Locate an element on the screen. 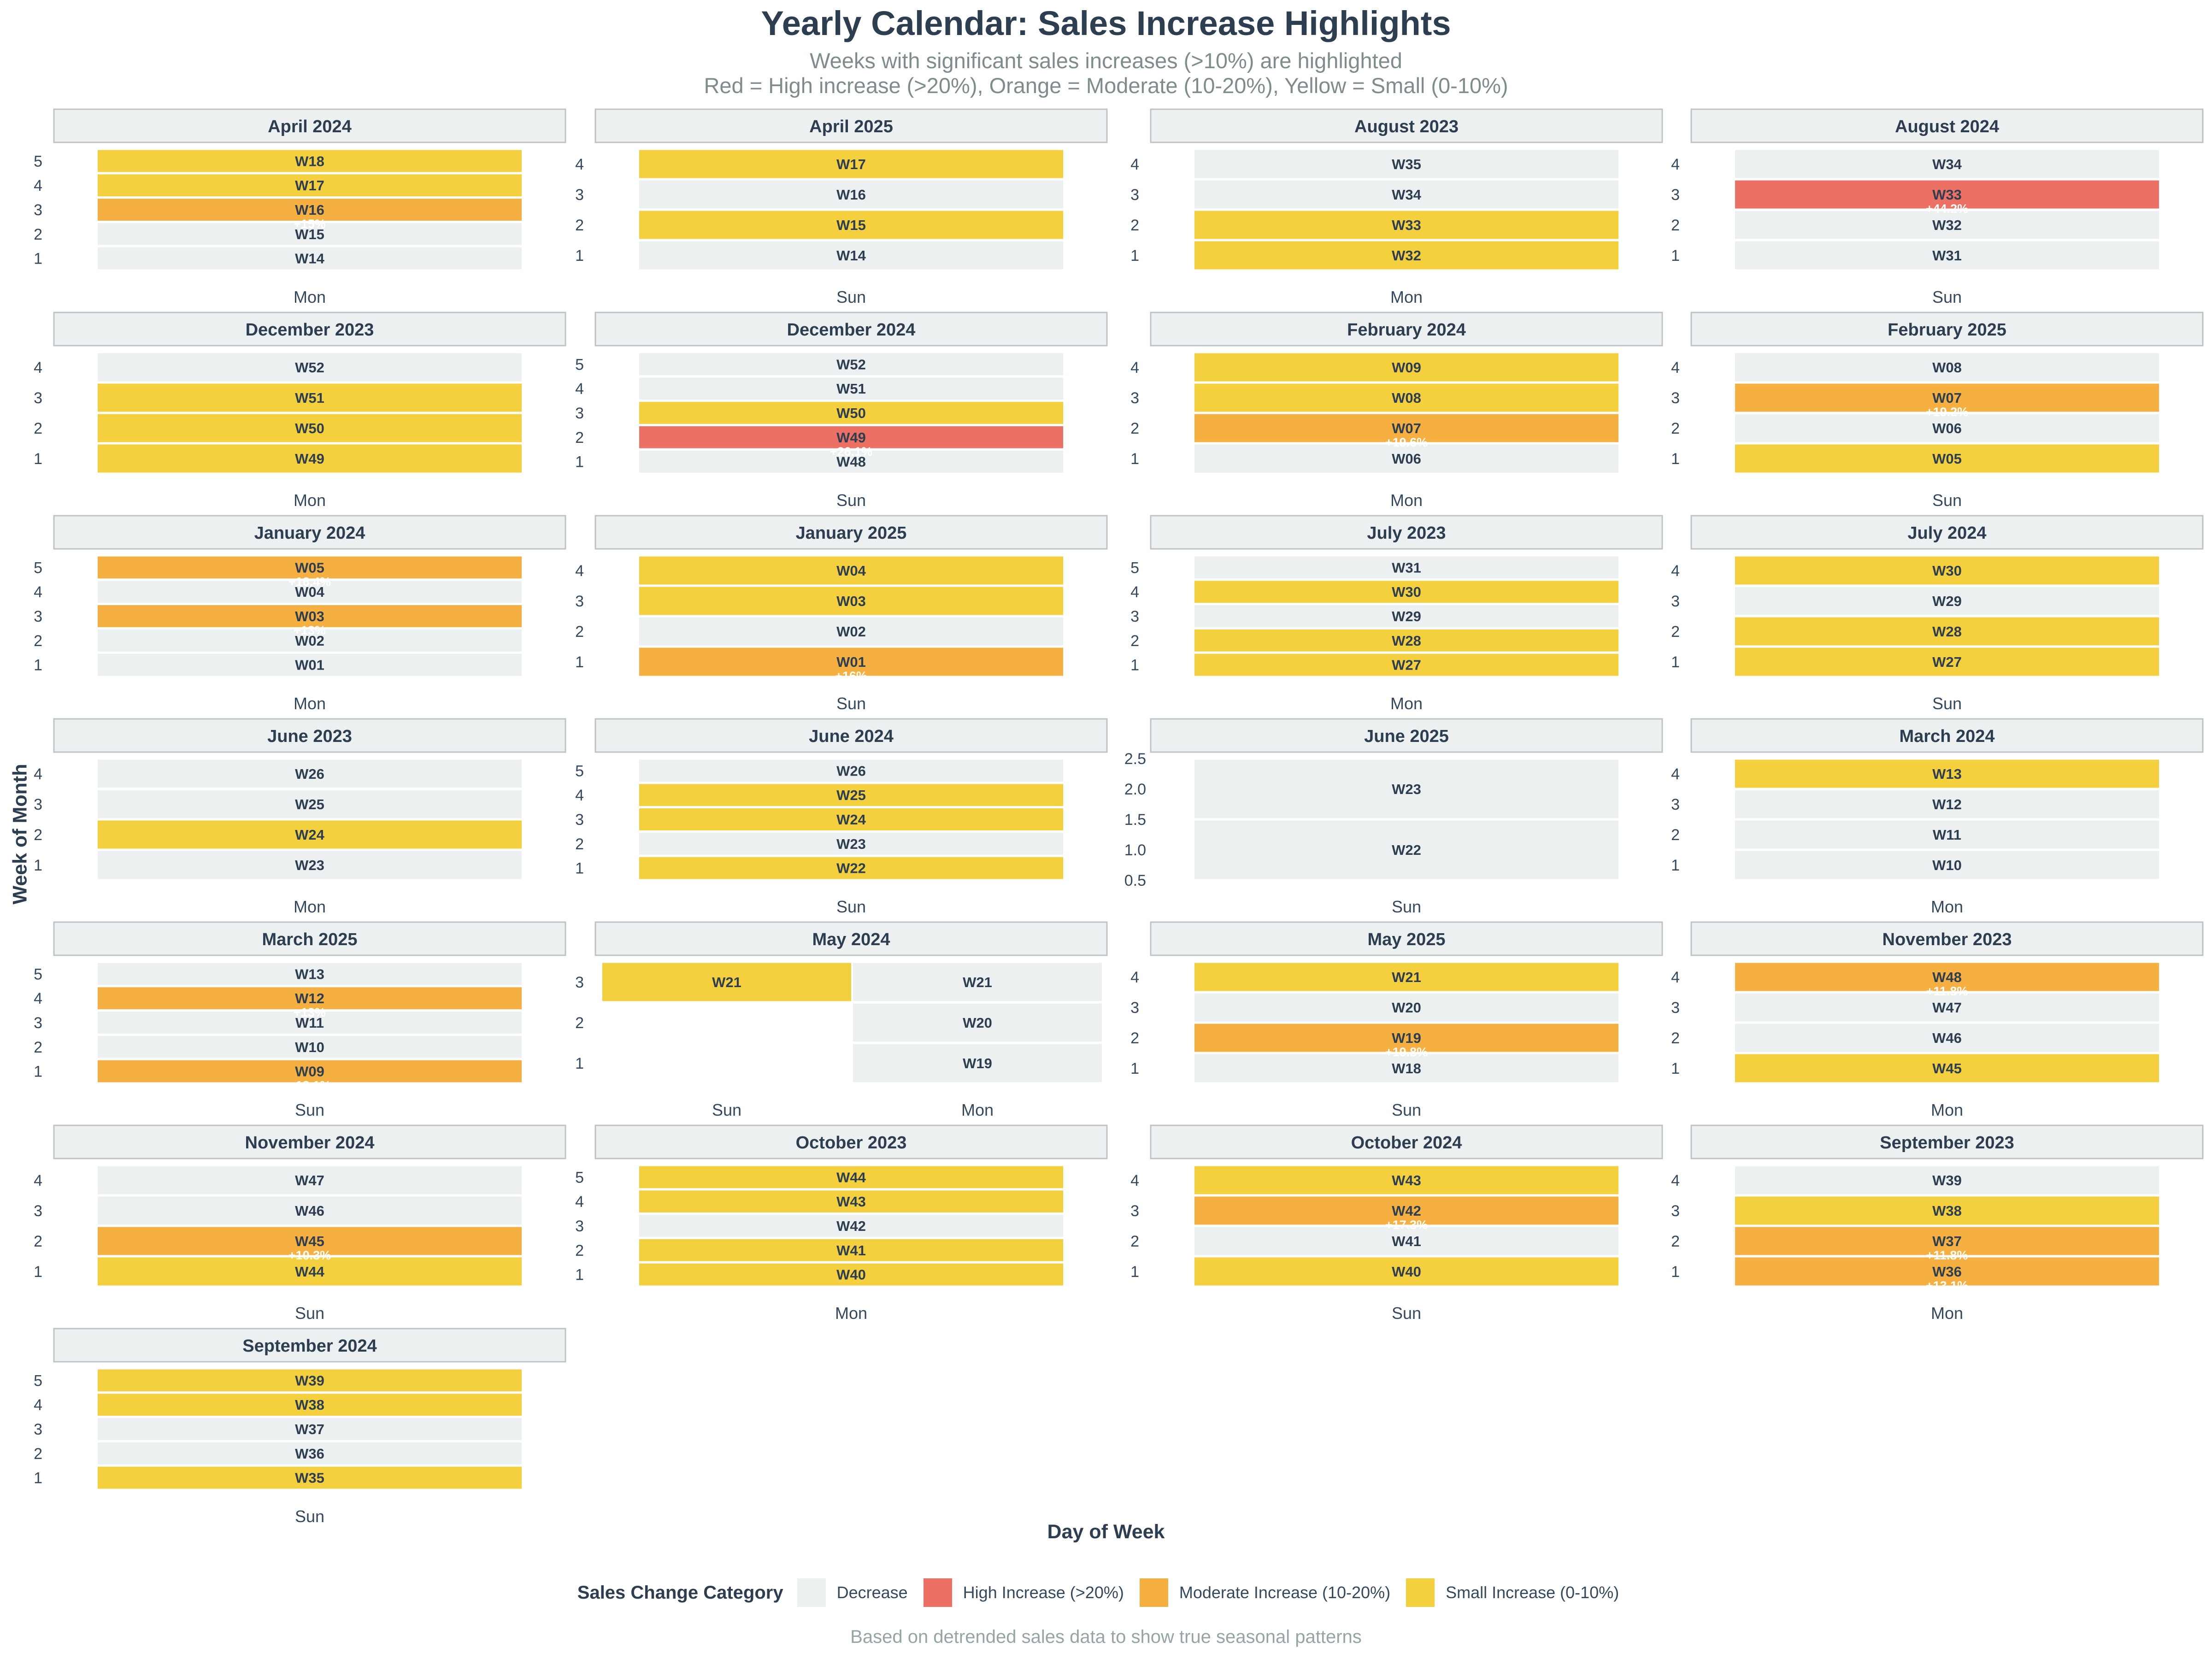 This screenshot has height=1659, width=2212. tile-label-october-2024-w40: W40 is located at coordinates (1406, 1272).